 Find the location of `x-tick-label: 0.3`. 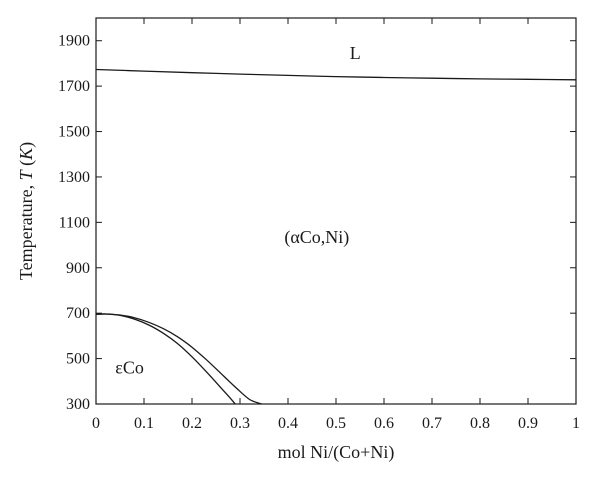

x-tick-label: 0.3 is located at coordinates (240, 423).